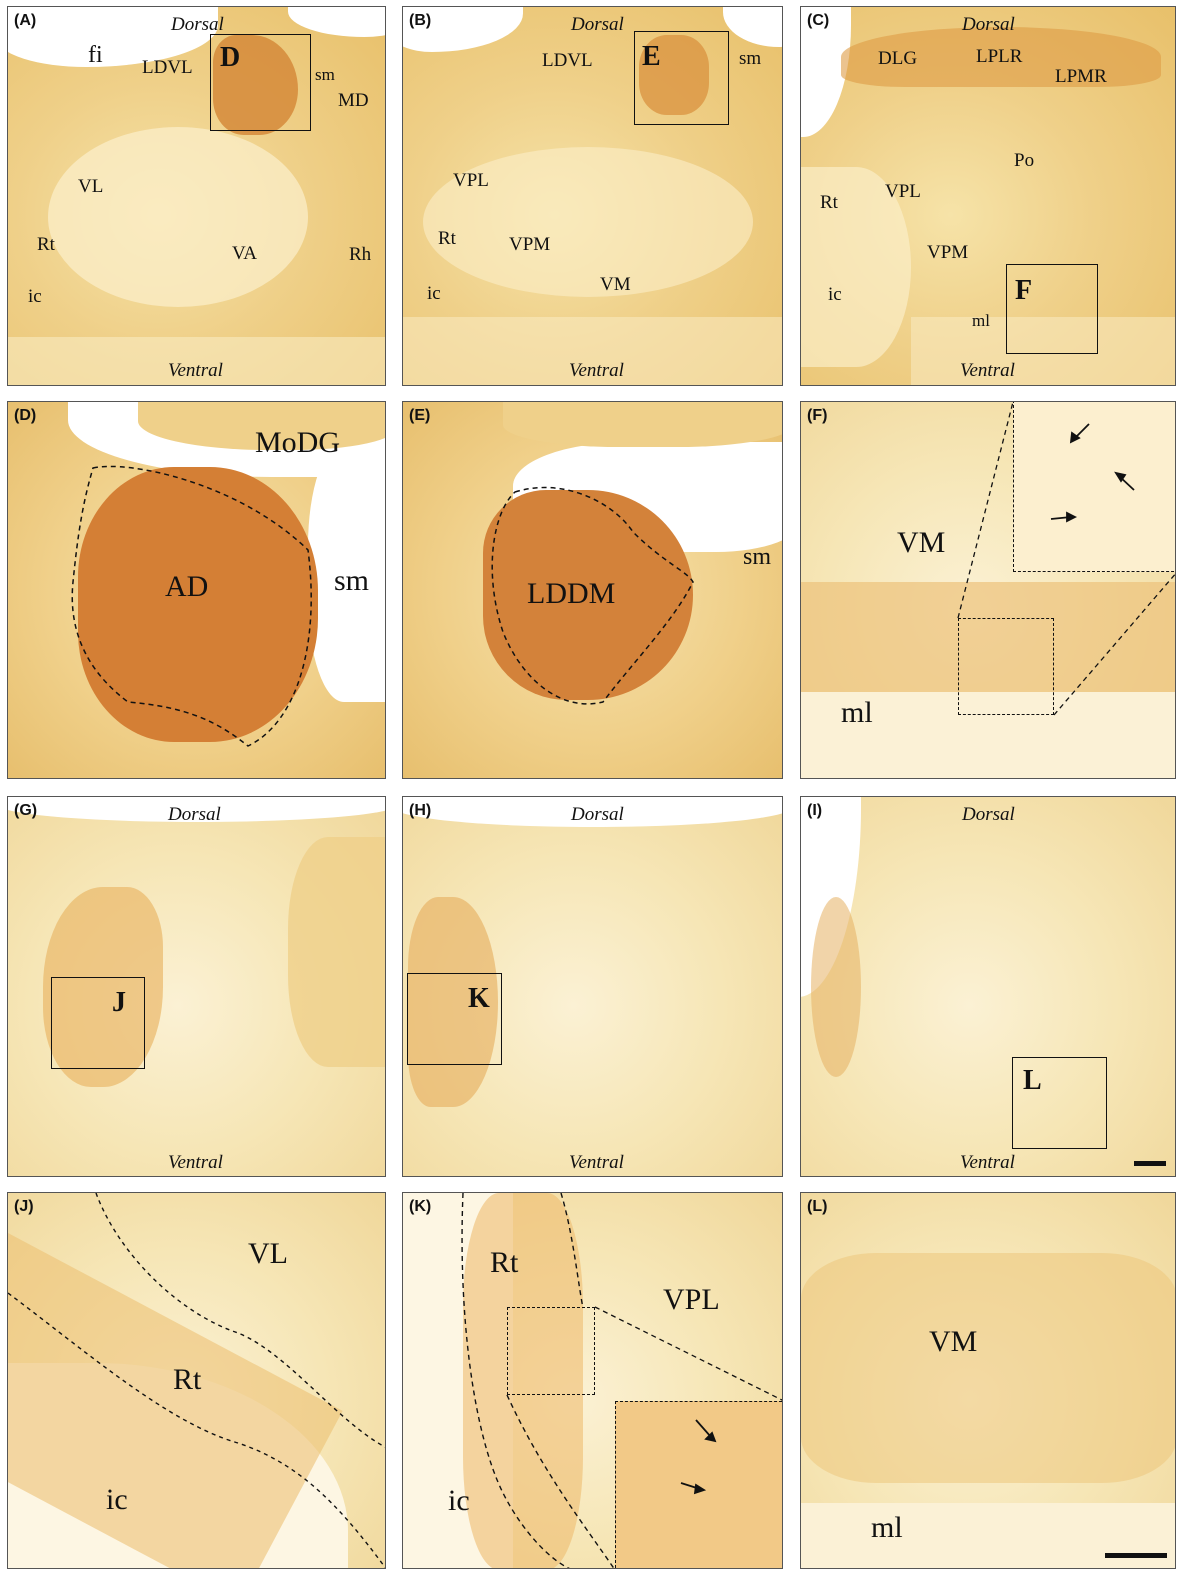  What do you see at coordinates (420, 20) in the screenshot?
I see `panel-tag: (B)` at bounding box center [420, 20].